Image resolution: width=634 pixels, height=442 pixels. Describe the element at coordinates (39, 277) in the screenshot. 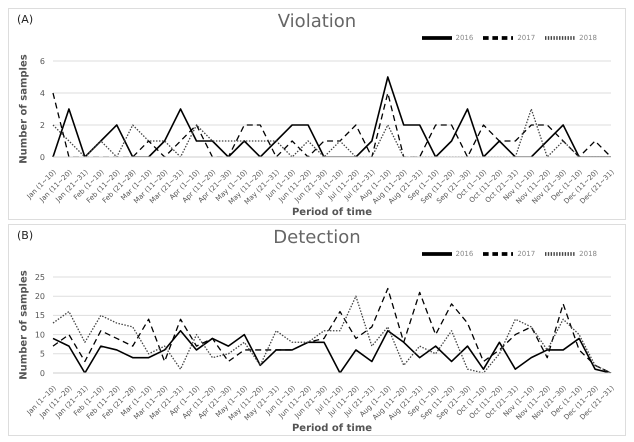

I see `y-tick-label: 25` at that location.